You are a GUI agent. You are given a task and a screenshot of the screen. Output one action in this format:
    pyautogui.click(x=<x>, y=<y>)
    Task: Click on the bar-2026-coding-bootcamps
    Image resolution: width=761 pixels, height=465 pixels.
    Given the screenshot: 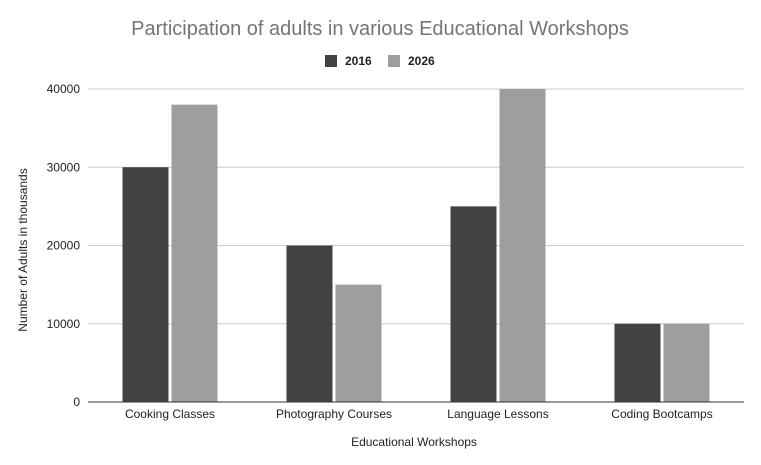 What is the action you would take?
    pyautogui.click(x=686, y=362)
    